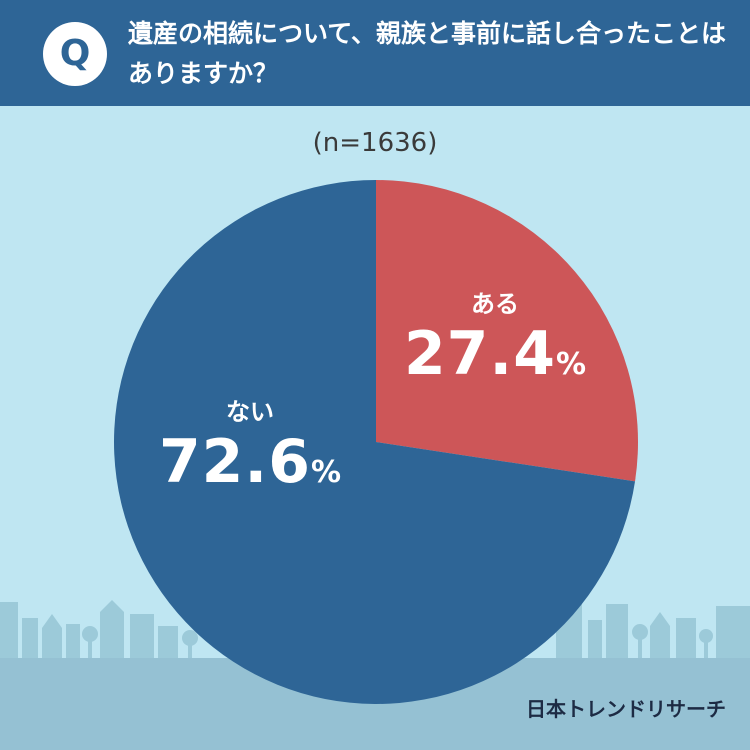  Describe the element at coordinates (326, 472) in the screenshot. I see `slice-unit-no: %` at that location.